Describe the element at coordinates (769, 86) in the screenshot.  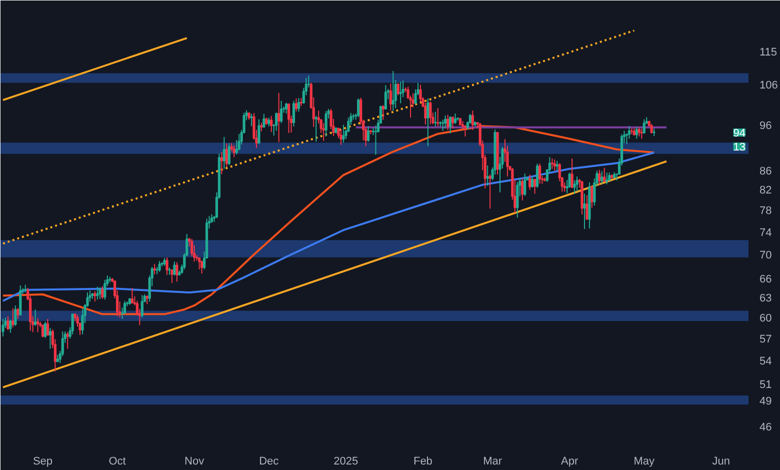
I see `y-tick-label: 106` at that location.